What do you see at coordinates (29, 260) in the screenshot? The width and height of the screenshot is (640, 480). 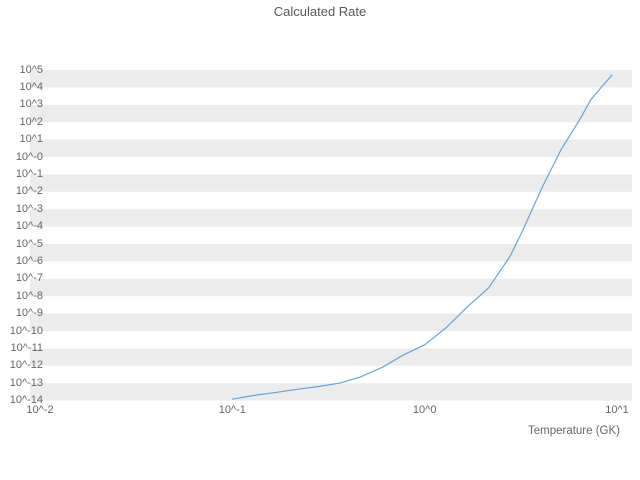 I see `y-tick-label: 10^-6` at bounding box center [29, 260].